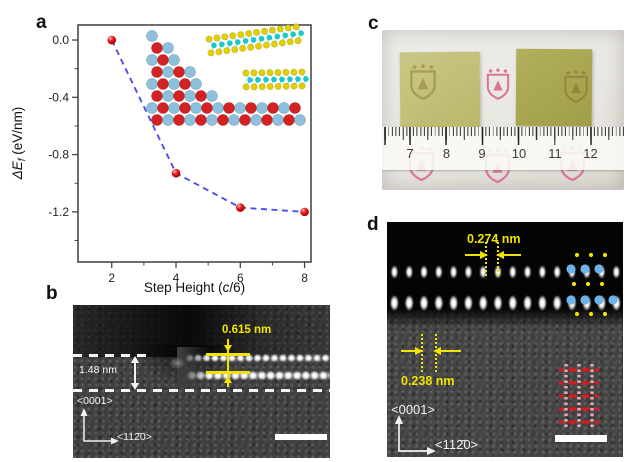 The height and width of the screenshot is (462, 632). Describe the element at coordinates (58, 155) in the screenshot. I see `svg-text: -0.8` at that location.